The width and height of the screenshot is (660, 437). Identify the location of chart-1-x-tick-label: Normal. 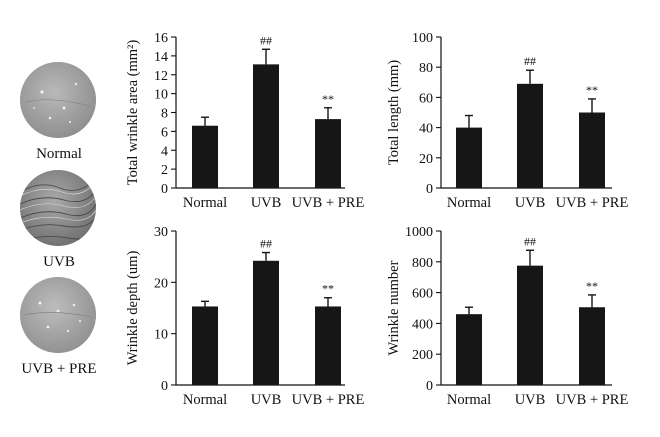
(205, 203).